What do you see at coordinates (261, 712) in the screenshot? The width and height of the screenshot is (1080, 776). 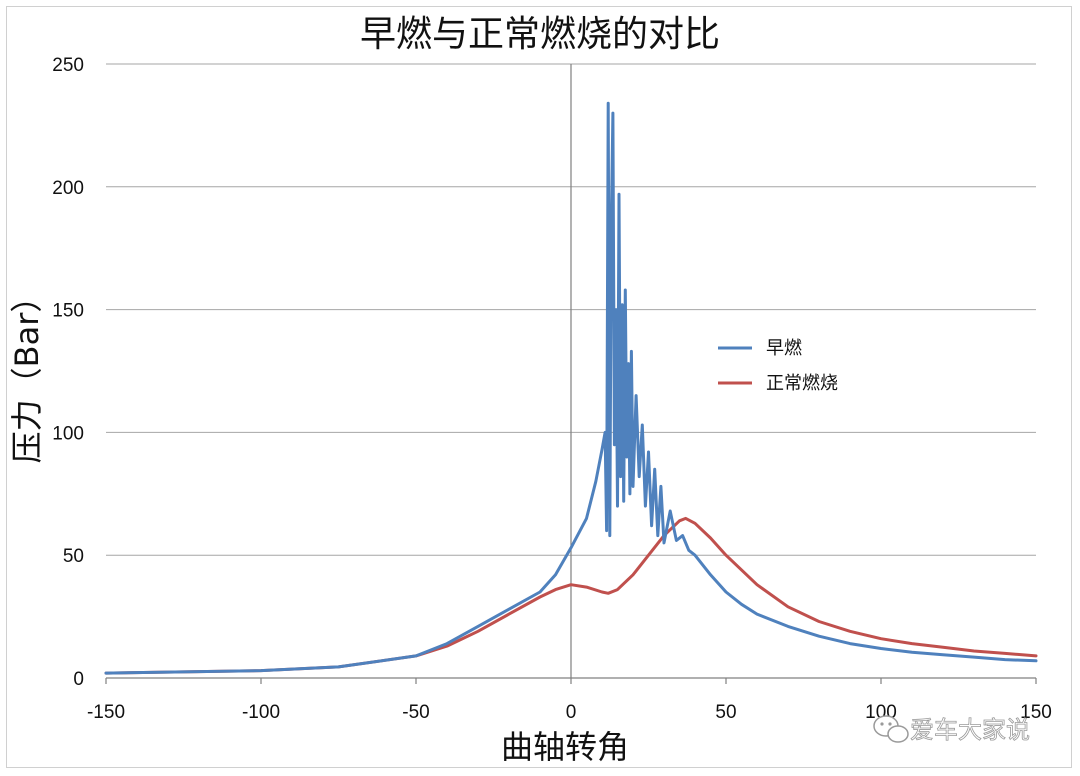 I see `x-tick-label-1: -100` at bounding box center [261, 712].